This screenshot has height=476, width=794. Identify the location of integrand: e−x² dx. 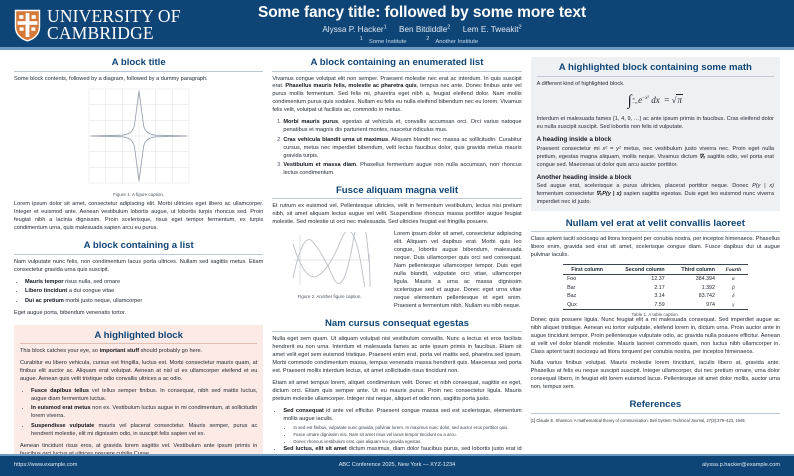
(649, 100).